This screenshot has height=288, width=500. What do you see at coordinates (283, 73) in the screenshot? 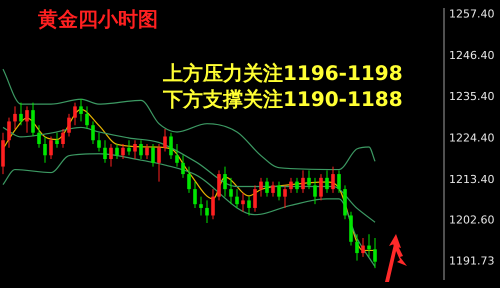
I see `annotation: 上方压力关注1196-1198` at bounding box center [283, 73].